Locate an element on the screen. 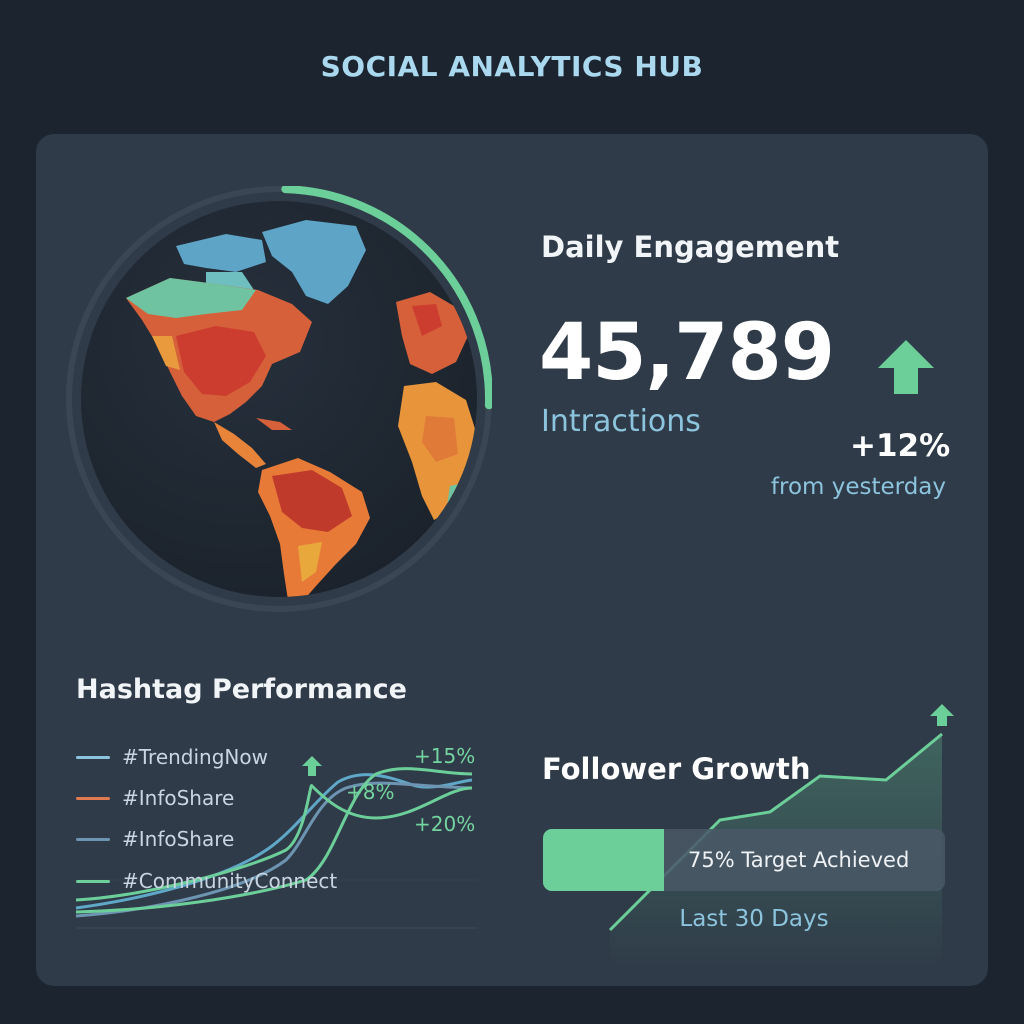  legend-item: #CommunityConnect is located at coordinates (206, 881).